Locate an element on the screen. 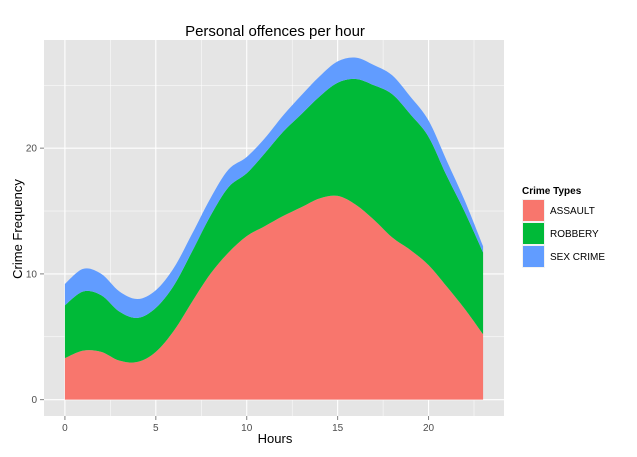  chart-title: Personal offences per hour is located at coordinates (275, 31).